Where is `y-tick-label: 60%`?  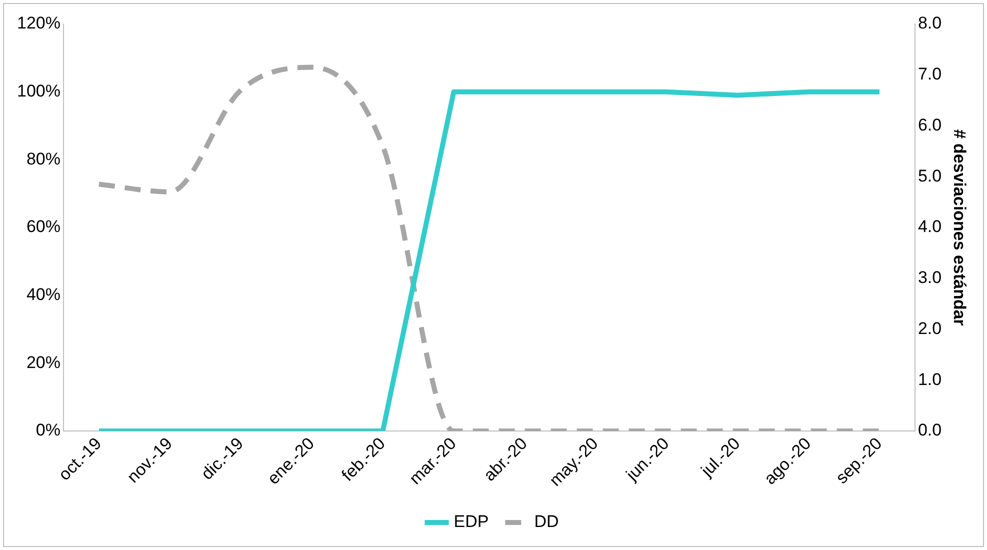 y-tick-label: 60% is located at coordinates (43, 226).